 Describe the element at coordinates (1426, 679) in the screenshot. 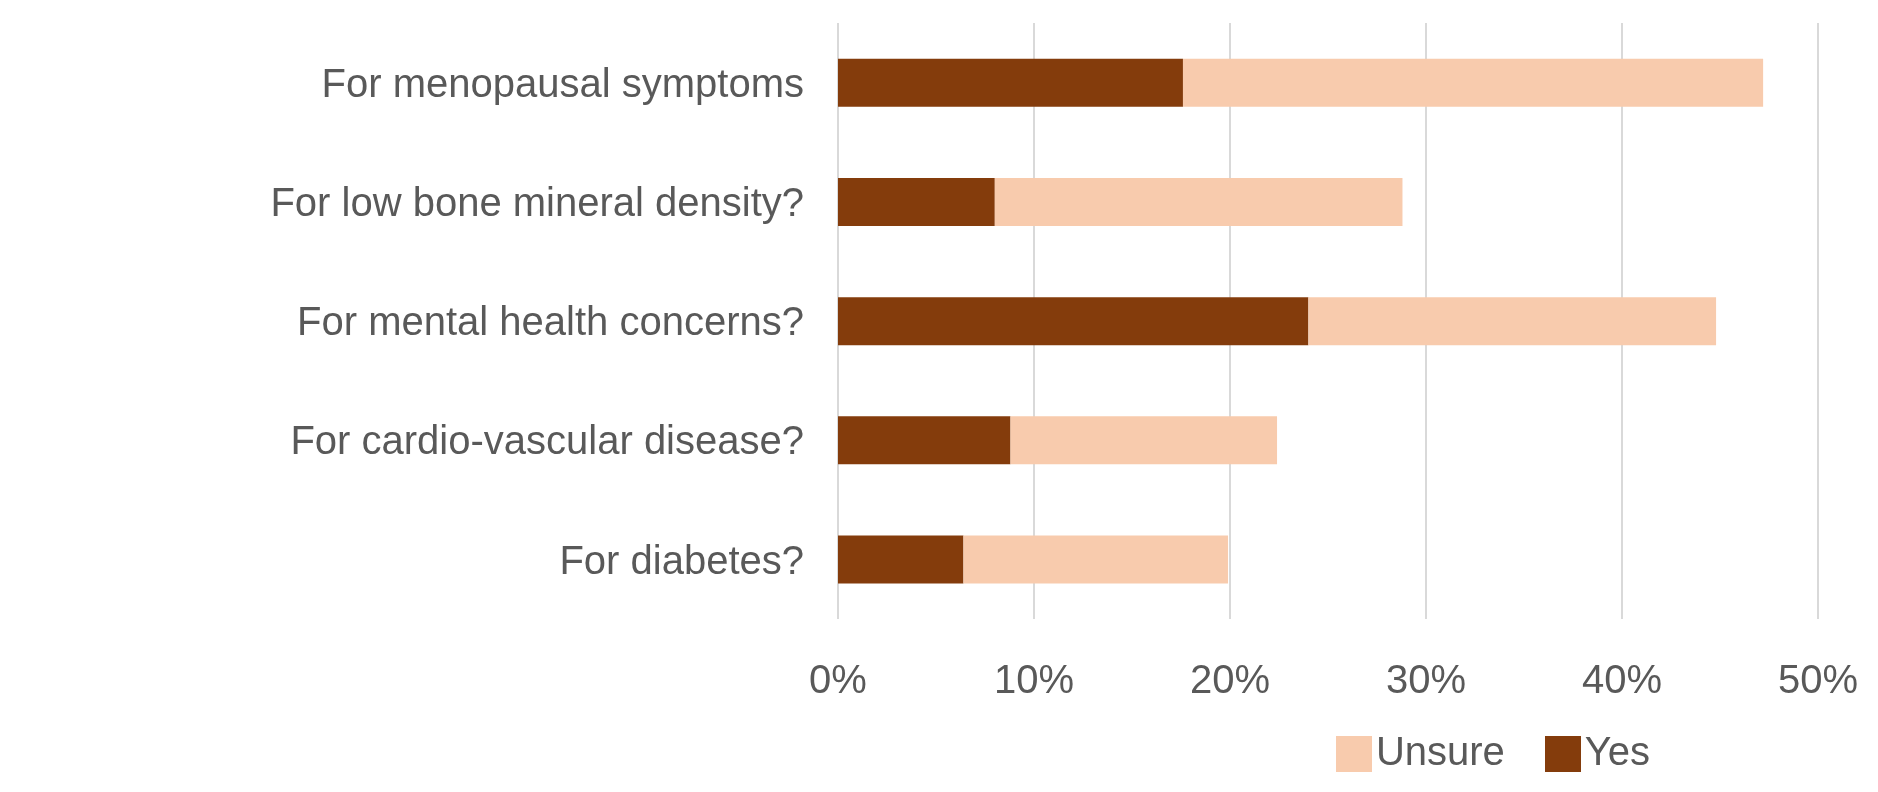

I see `x-tick-label: 30%` at that location.